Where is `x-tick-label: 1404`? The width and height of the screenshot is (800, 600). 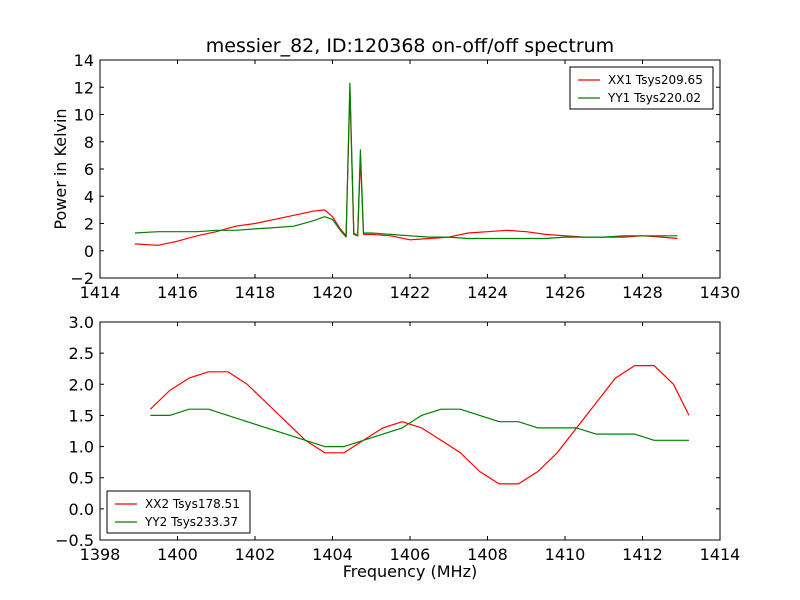 x-tick-label: 1404 is located at coordinates (332, 554).